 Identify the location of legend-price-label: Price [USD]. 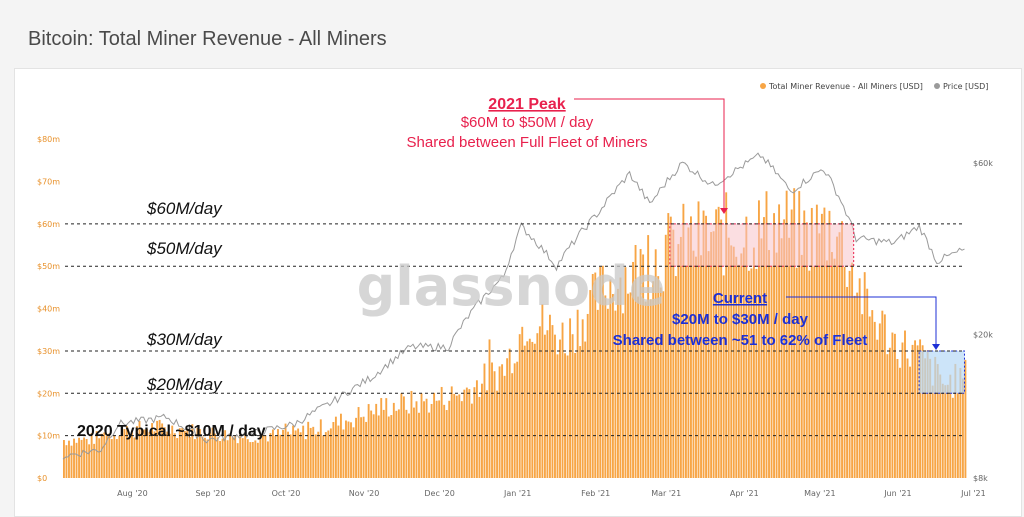
(965, 86).